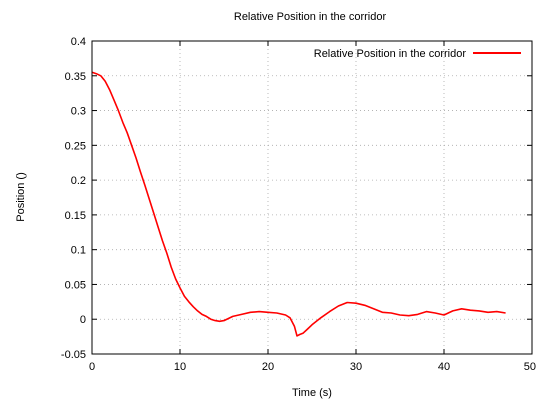  I want to click on y-tick-label: 0.1, so click(78, 251).